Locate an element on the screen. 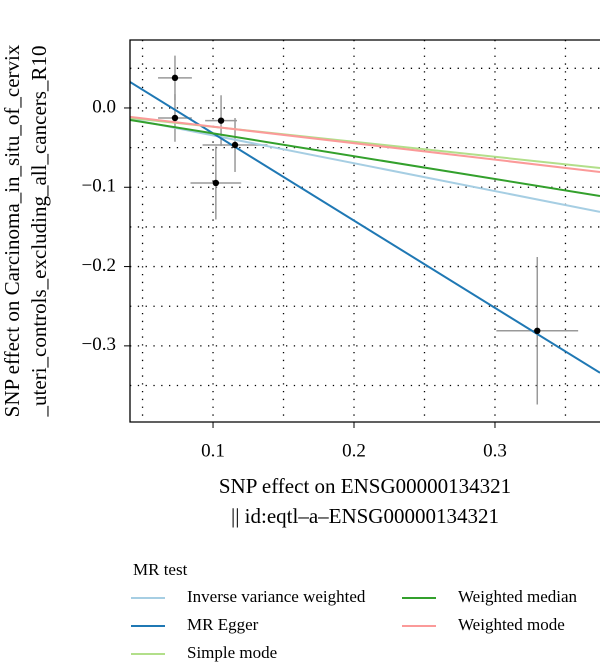 The height and width of the screenshot is (665, 600). y-tick-label: −0.3 is located at coordinates (99, 344).